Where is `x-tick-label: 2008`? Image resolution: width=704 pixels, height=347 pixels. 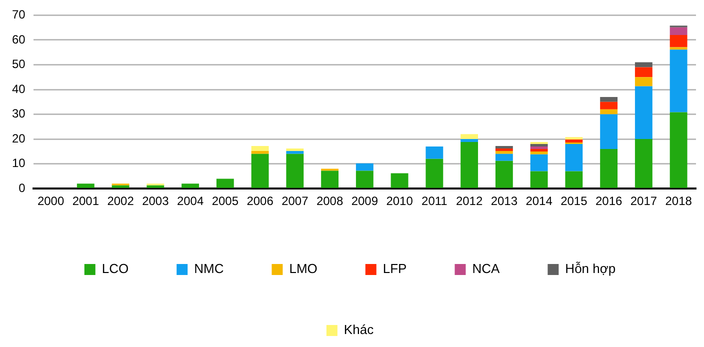 x-tick-label: 2008 is located at coordinates (330, 201).